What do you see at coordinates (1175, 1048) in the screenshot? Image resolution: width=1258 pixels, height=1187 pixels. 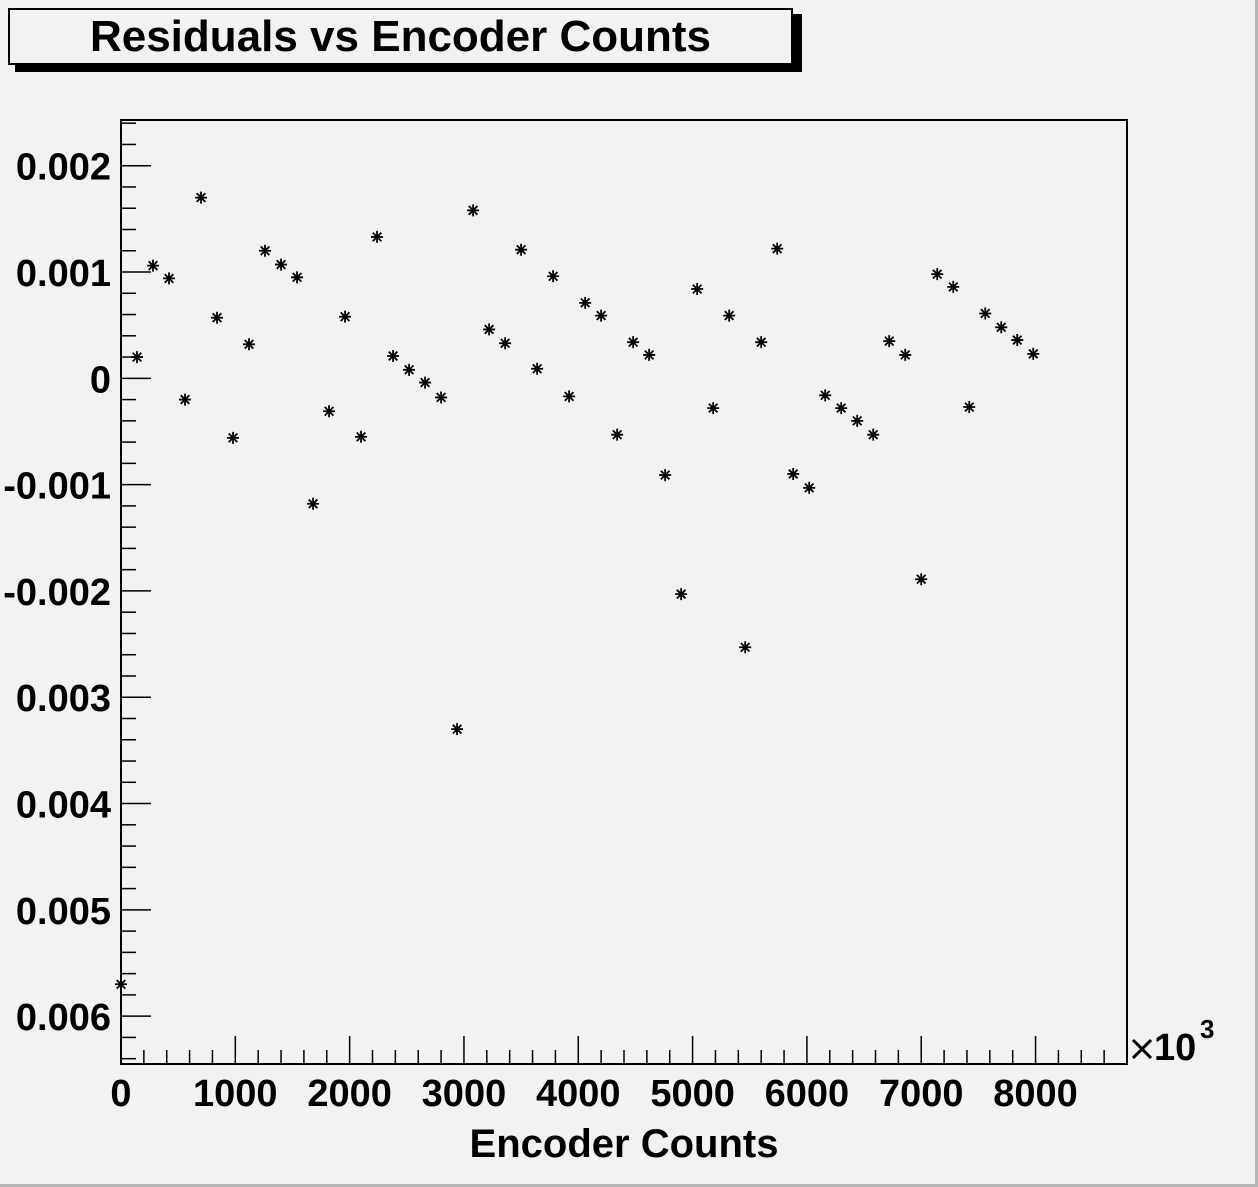 I see `x-axis-multiplier-base: 10` at bounding box center [1175, 1048].